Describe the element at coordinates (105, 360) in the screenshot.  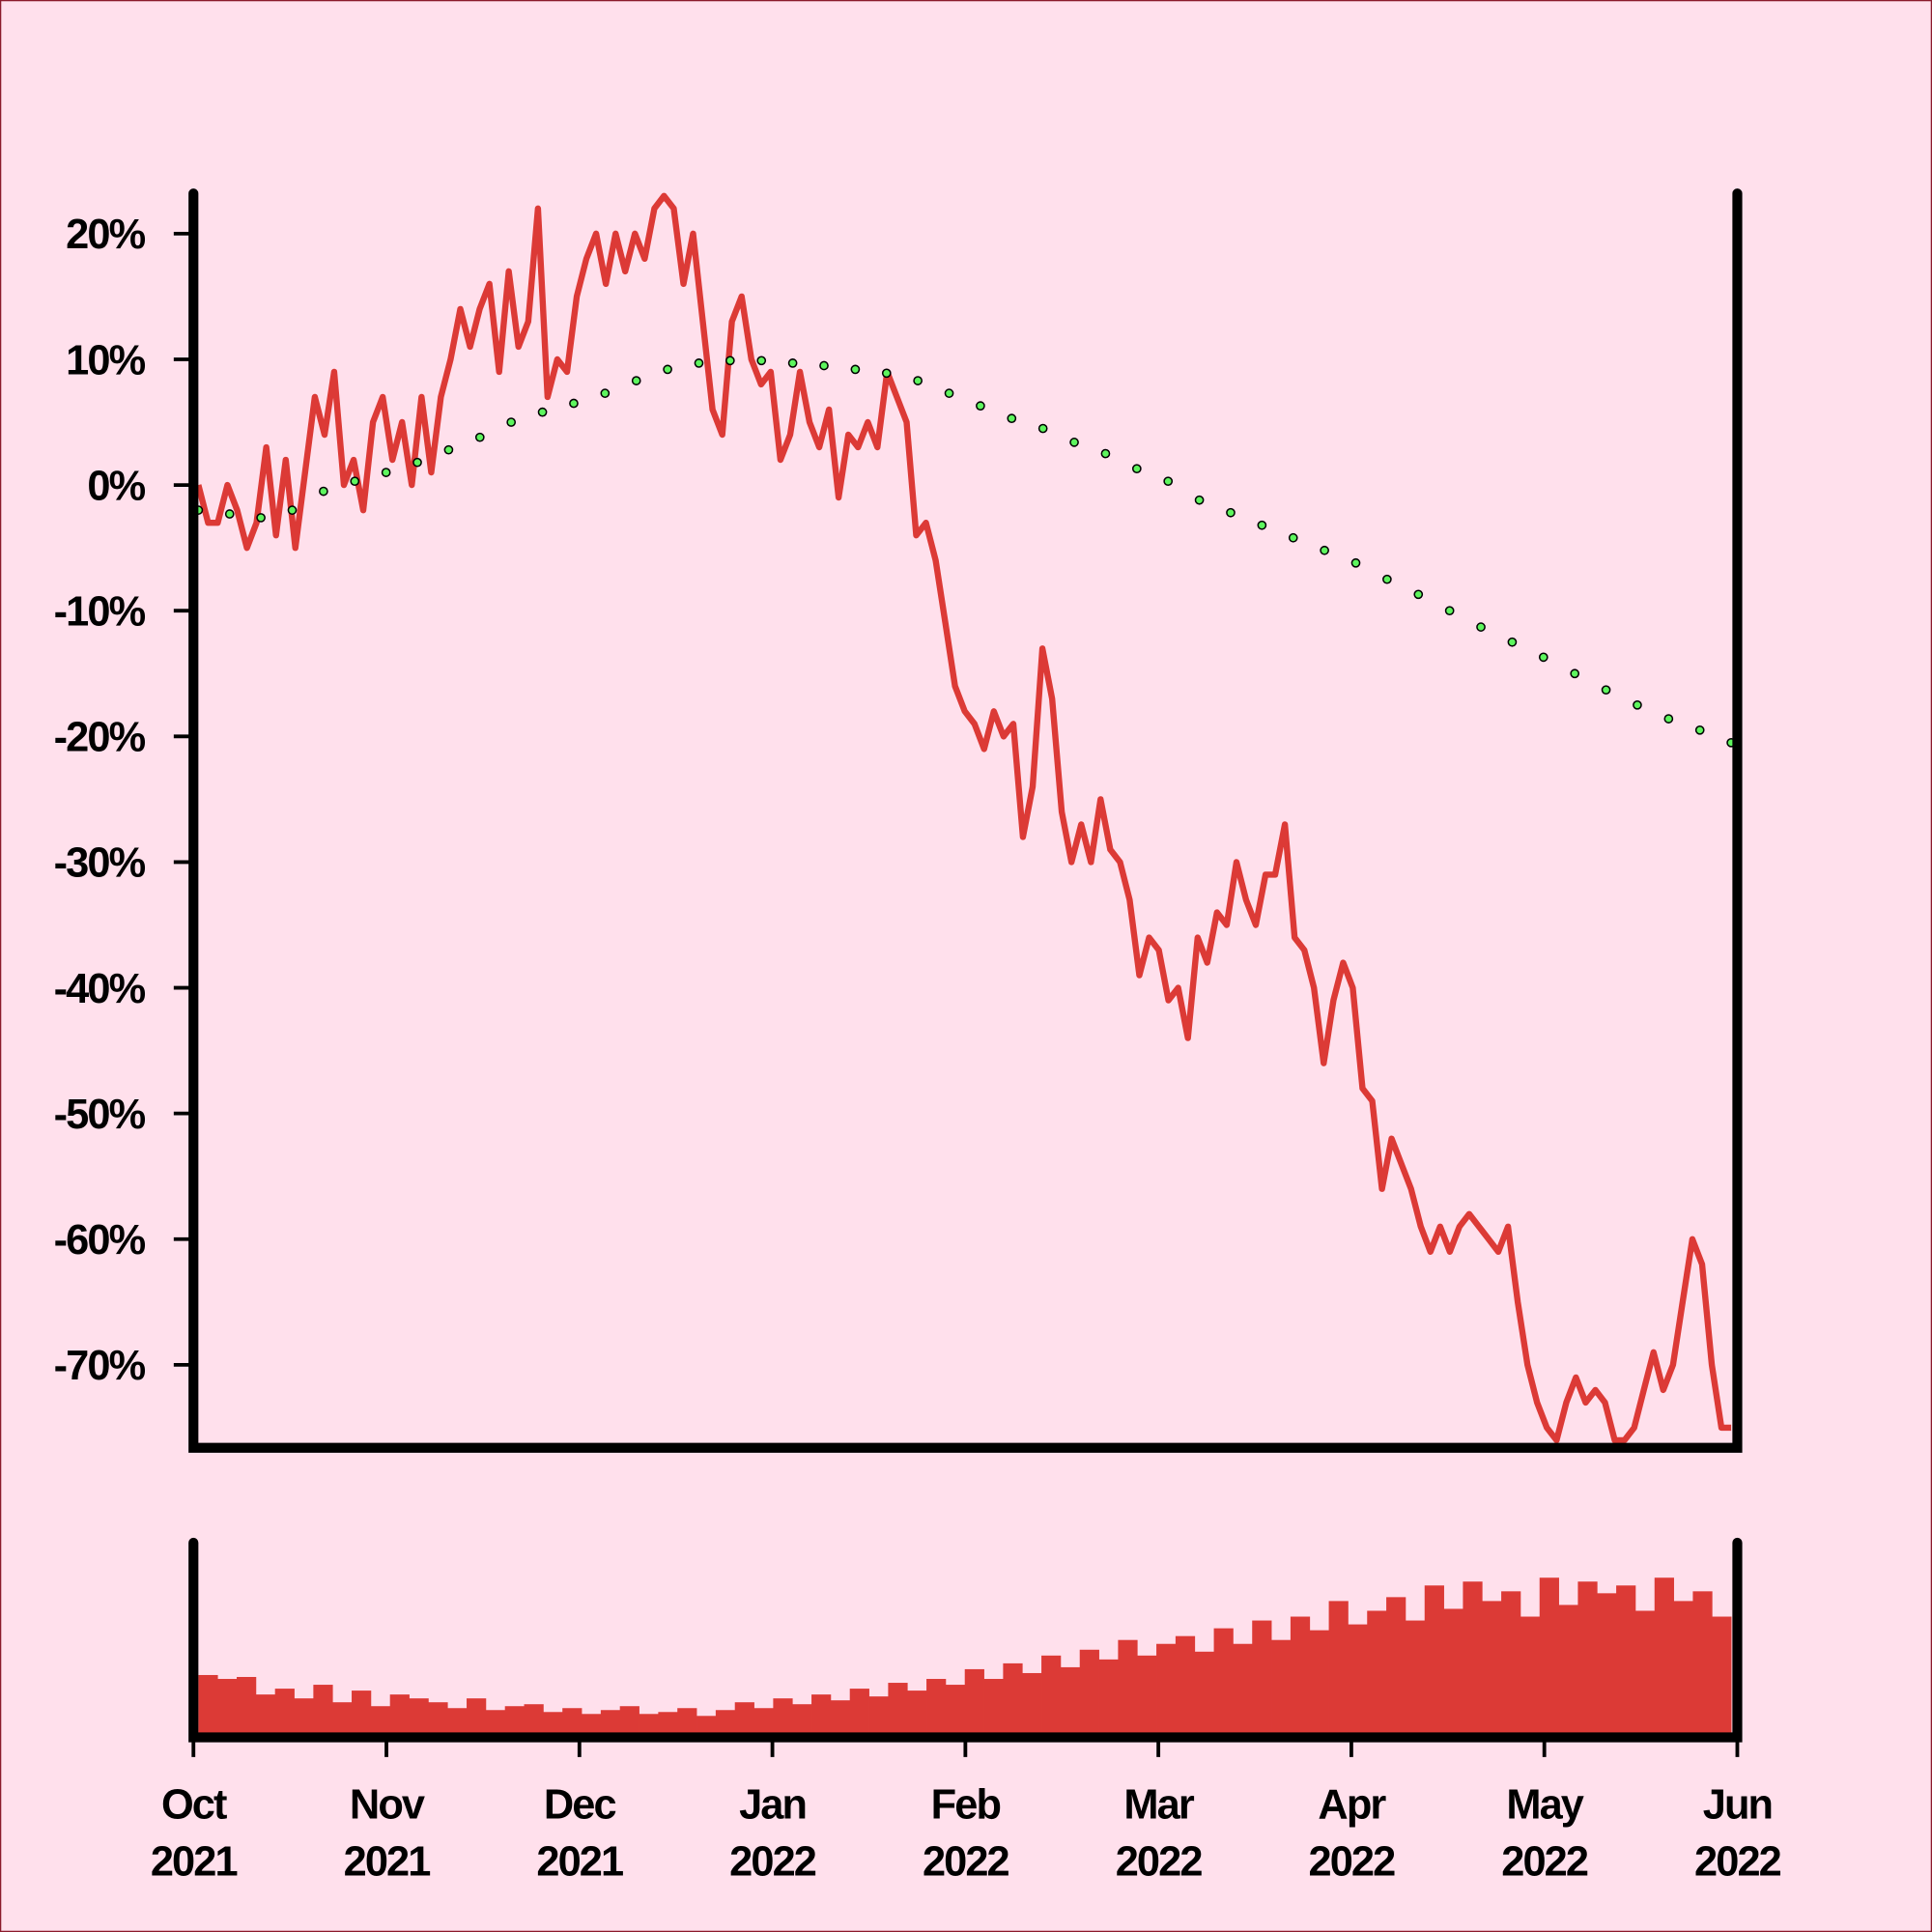
I see `y-tick-label: 10%` at that location.